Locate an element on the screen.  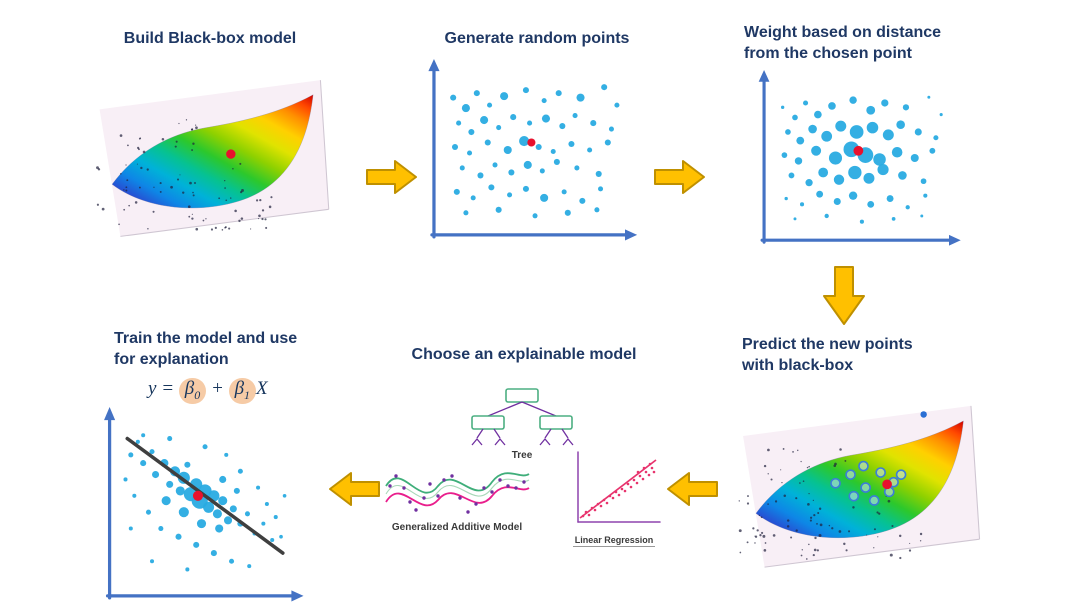
step-title-predict-line2: with black-box is located at coordinates (798, 366).